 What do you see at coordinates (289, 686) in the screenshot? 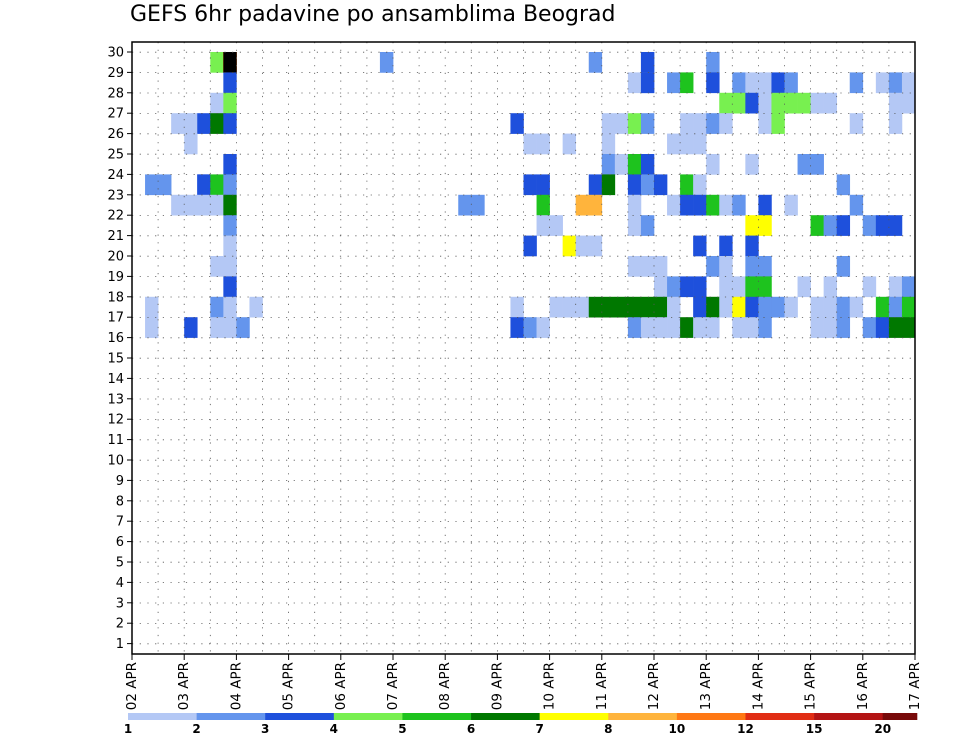
I see `x-tick-label: 05 APR` at bounding box center [289, 686].